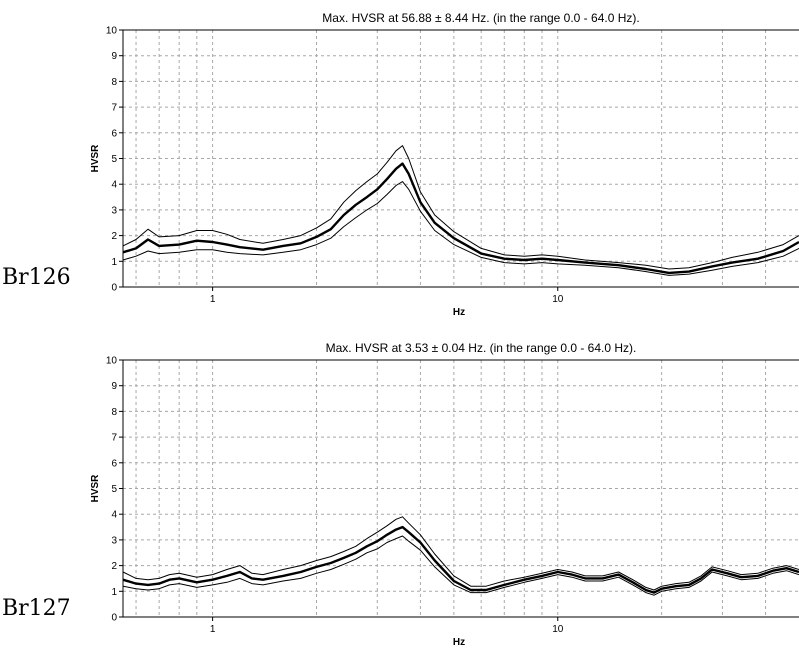  Describe the element at coordinates (36, 608) in the screenshot. I see `panel-label-br127: Br127` at that location.